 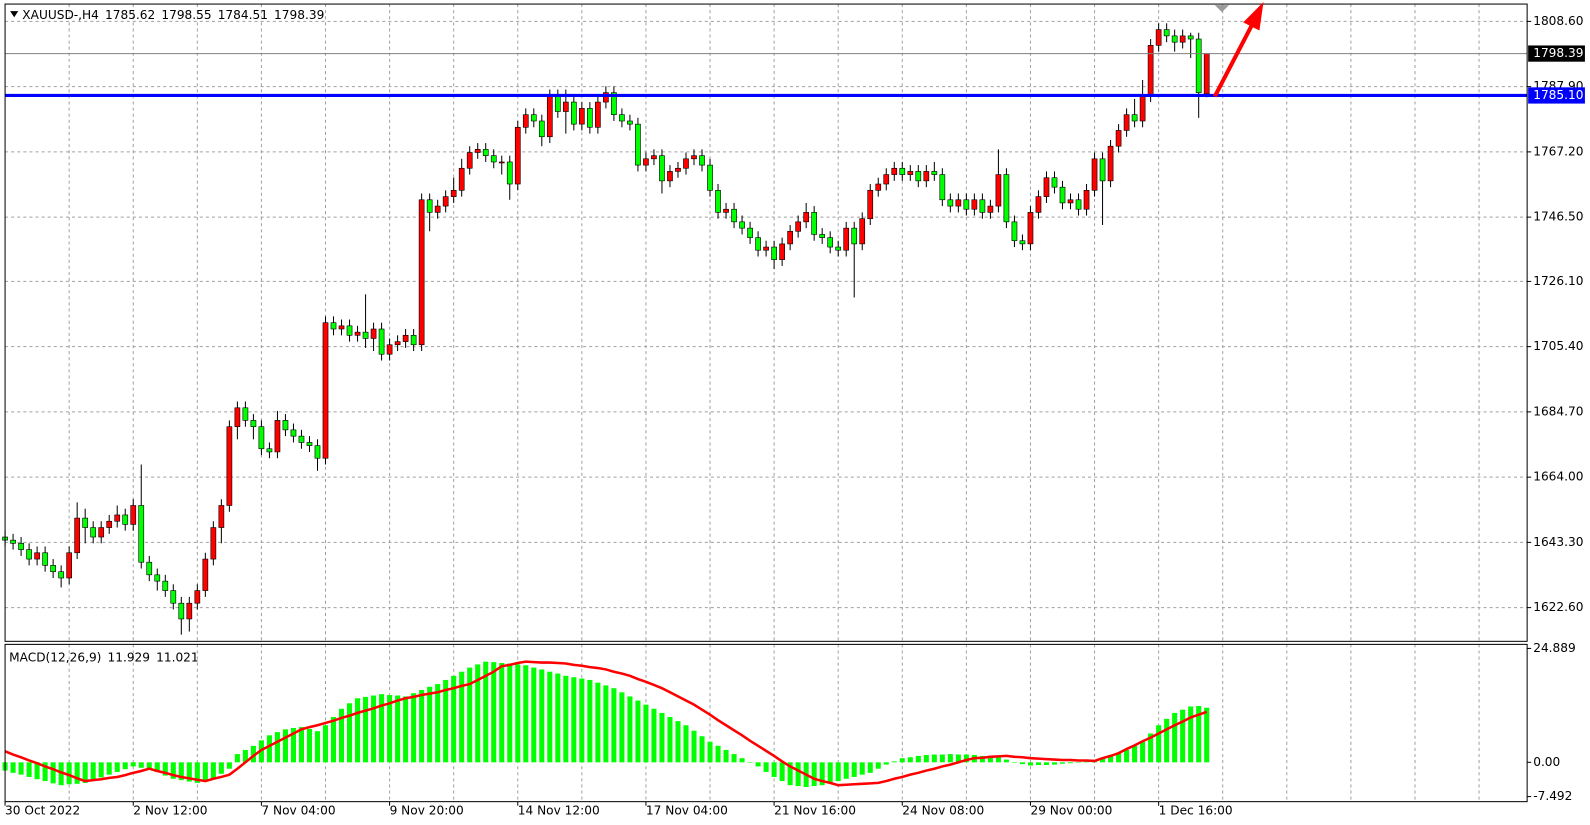 What do you see at coordinates (1554, 648) in the screenshot?
I see `y-tick-label: 24.889` at bounding box center [1554, 648].